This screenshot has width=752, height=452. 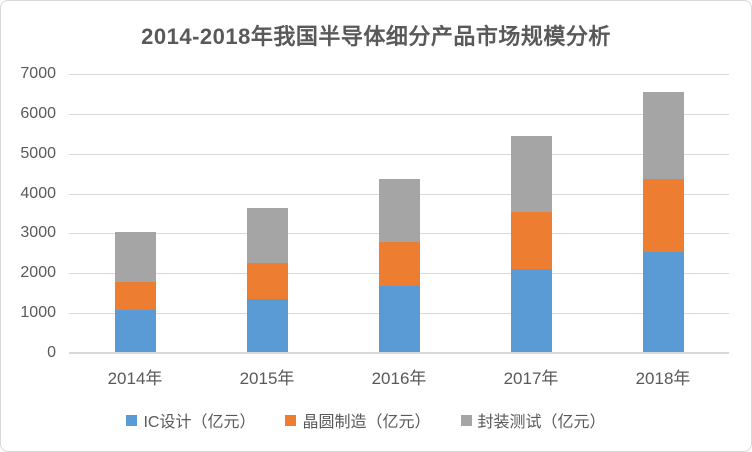 I want to click on legend-item: 封装测试（亿元）, so click(x=533, y=420).